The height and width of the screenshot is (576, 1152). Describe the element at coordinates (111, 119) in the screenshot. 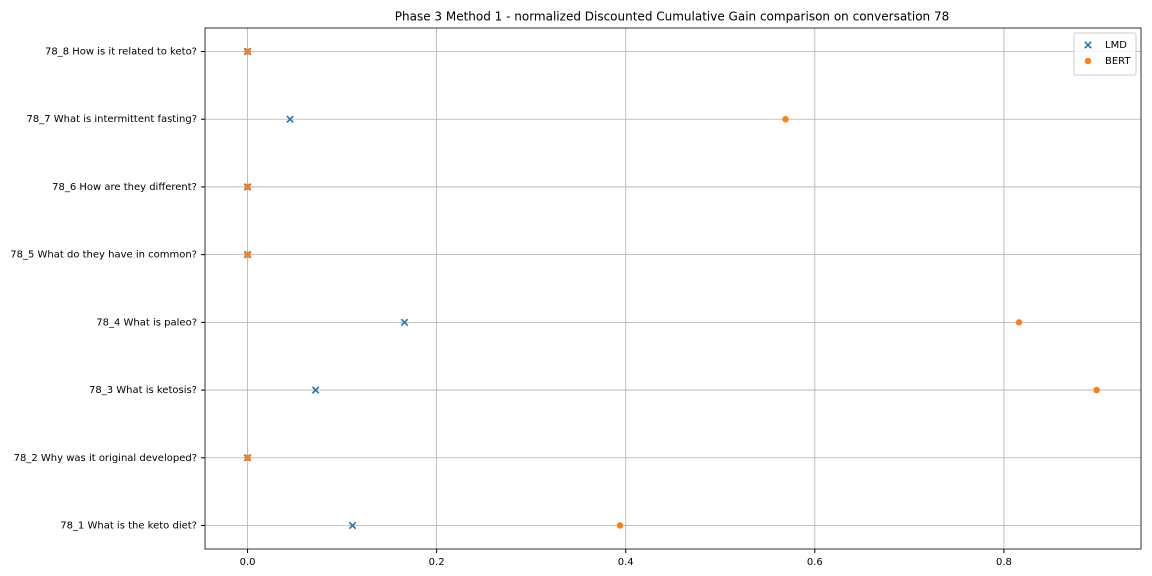

I see `y-tick-label: 78_7 What is intermittent fasting?` at that location.